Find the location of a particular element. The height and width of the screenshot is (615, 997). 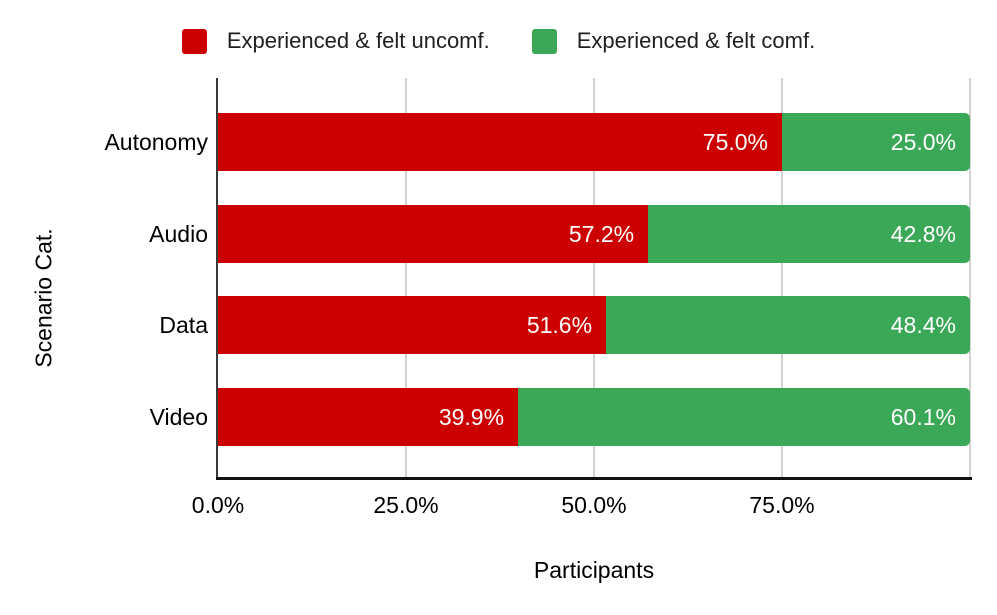

category-label-audio: Audio is located at coordinates (178, 234).